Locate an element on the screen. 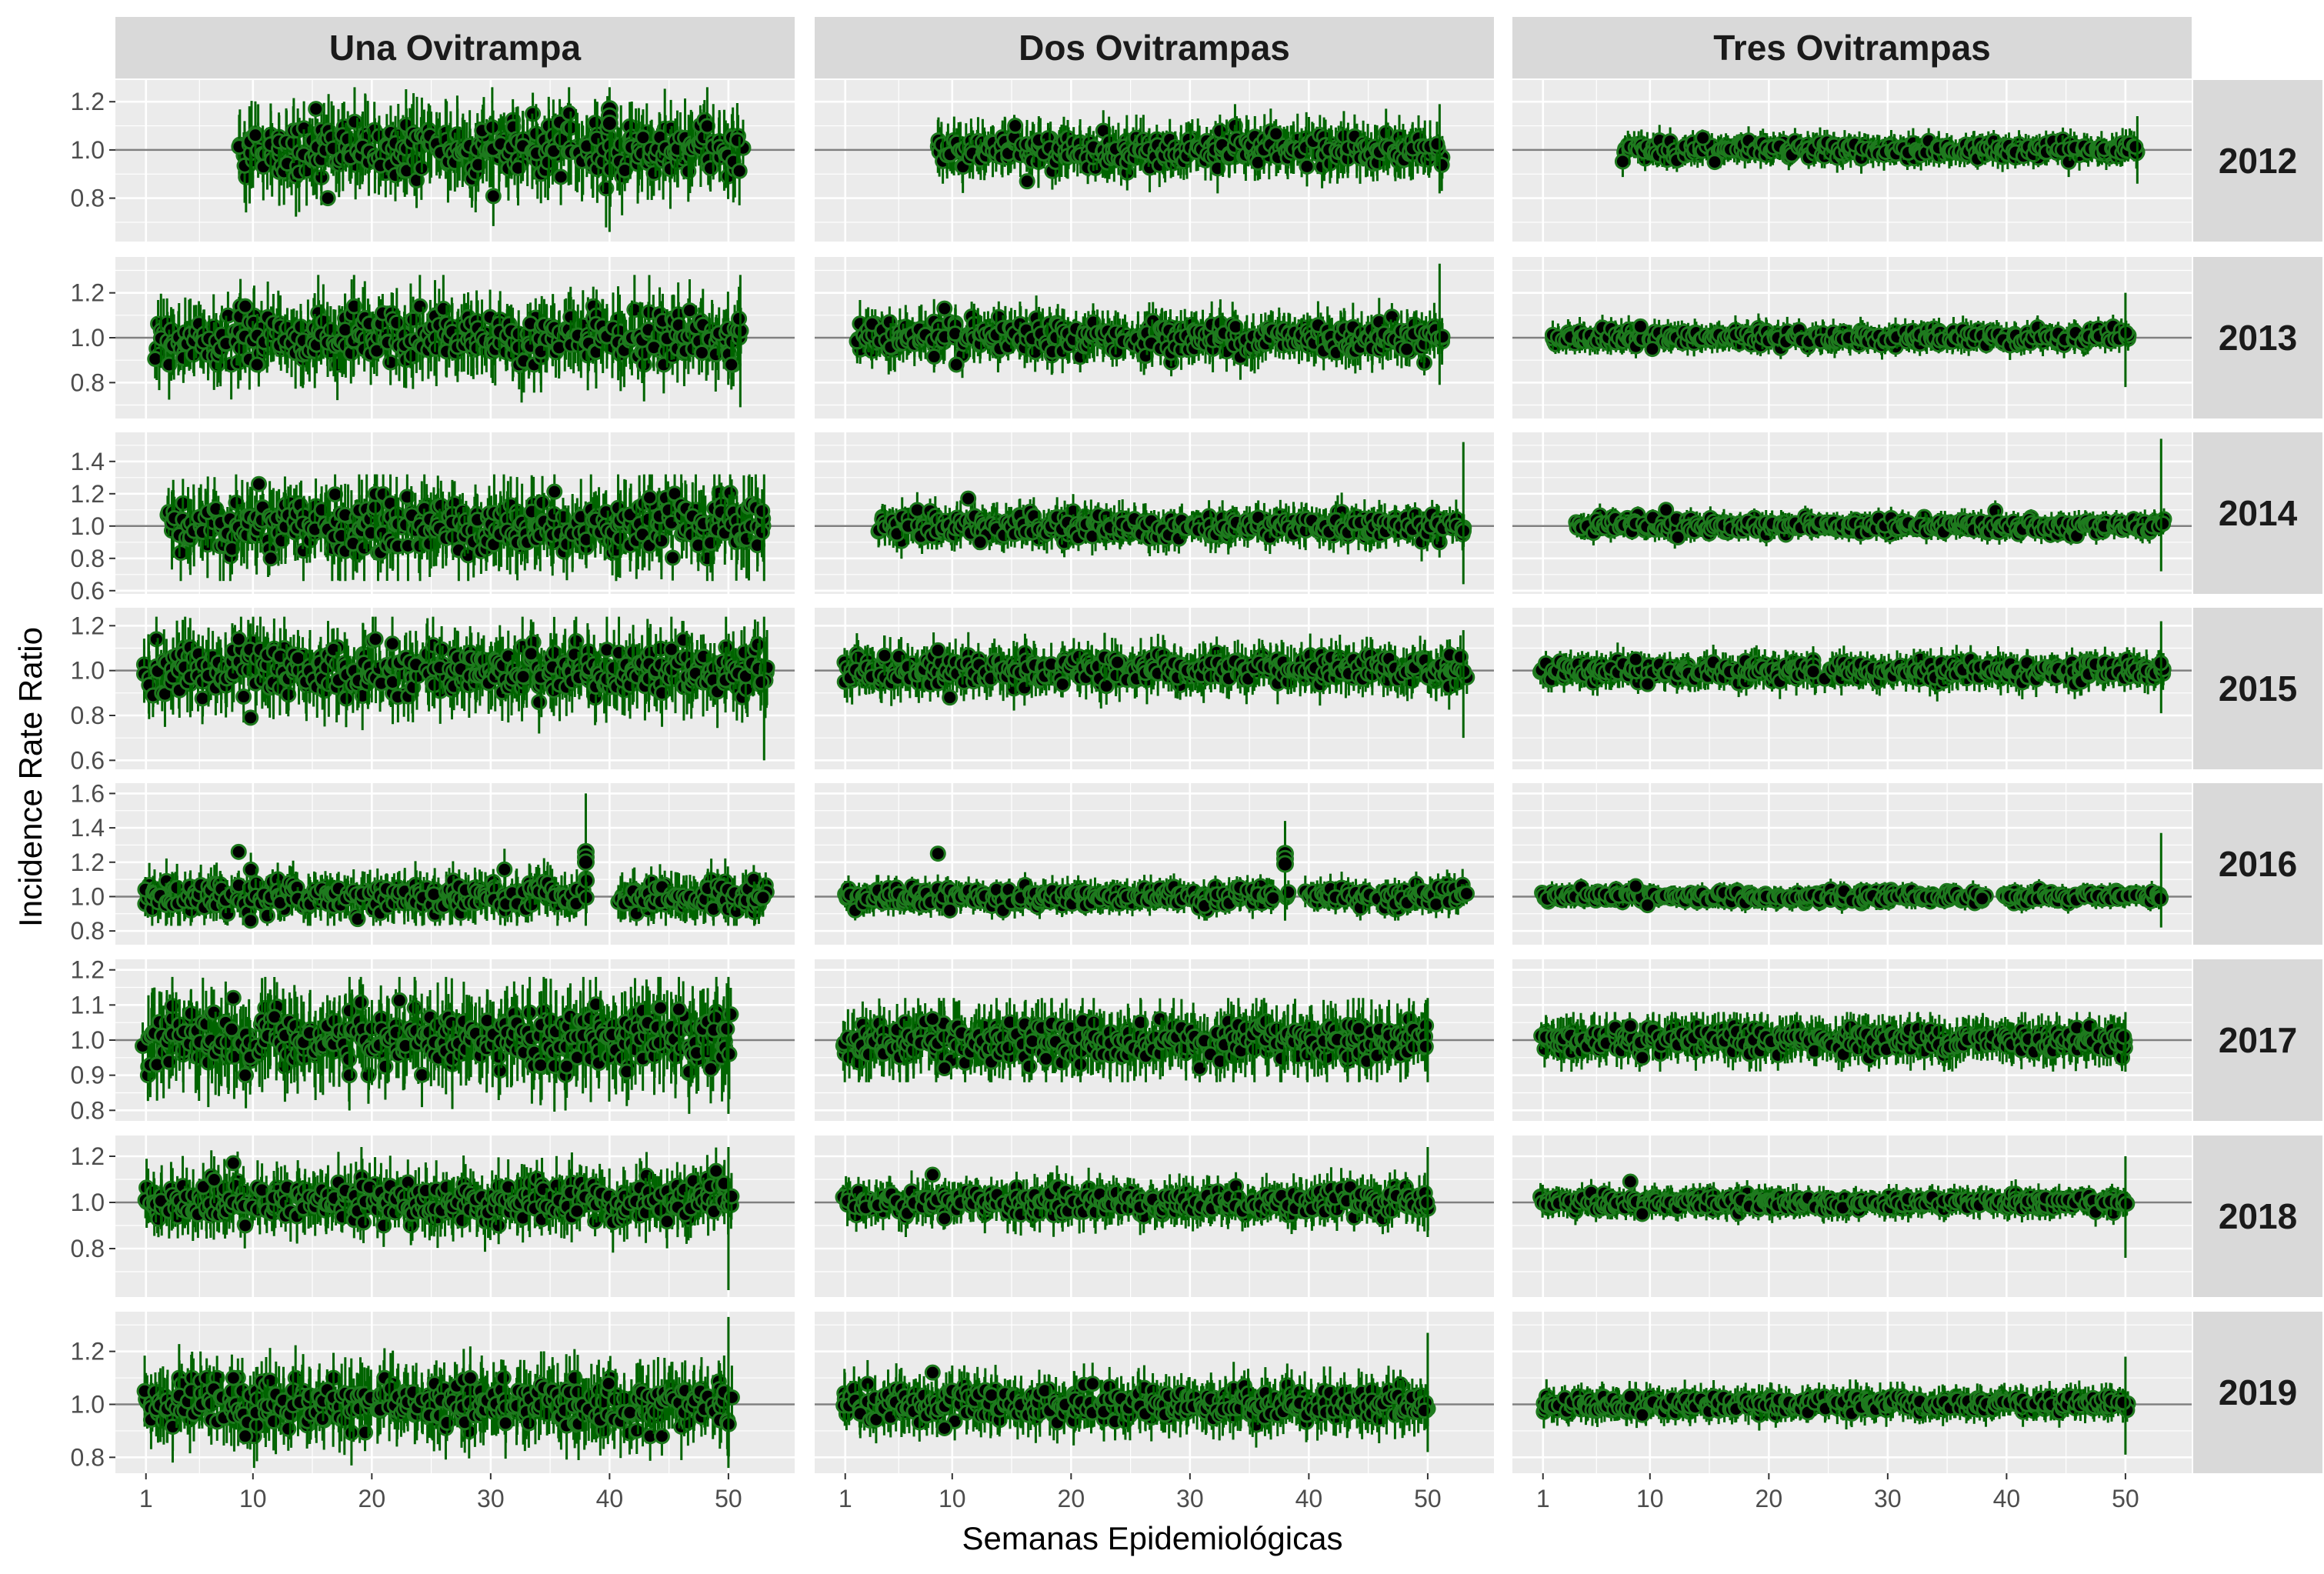 The width and height of the screenshot is (2324, 1574). highlight-point is located at coordinates (609, 123).